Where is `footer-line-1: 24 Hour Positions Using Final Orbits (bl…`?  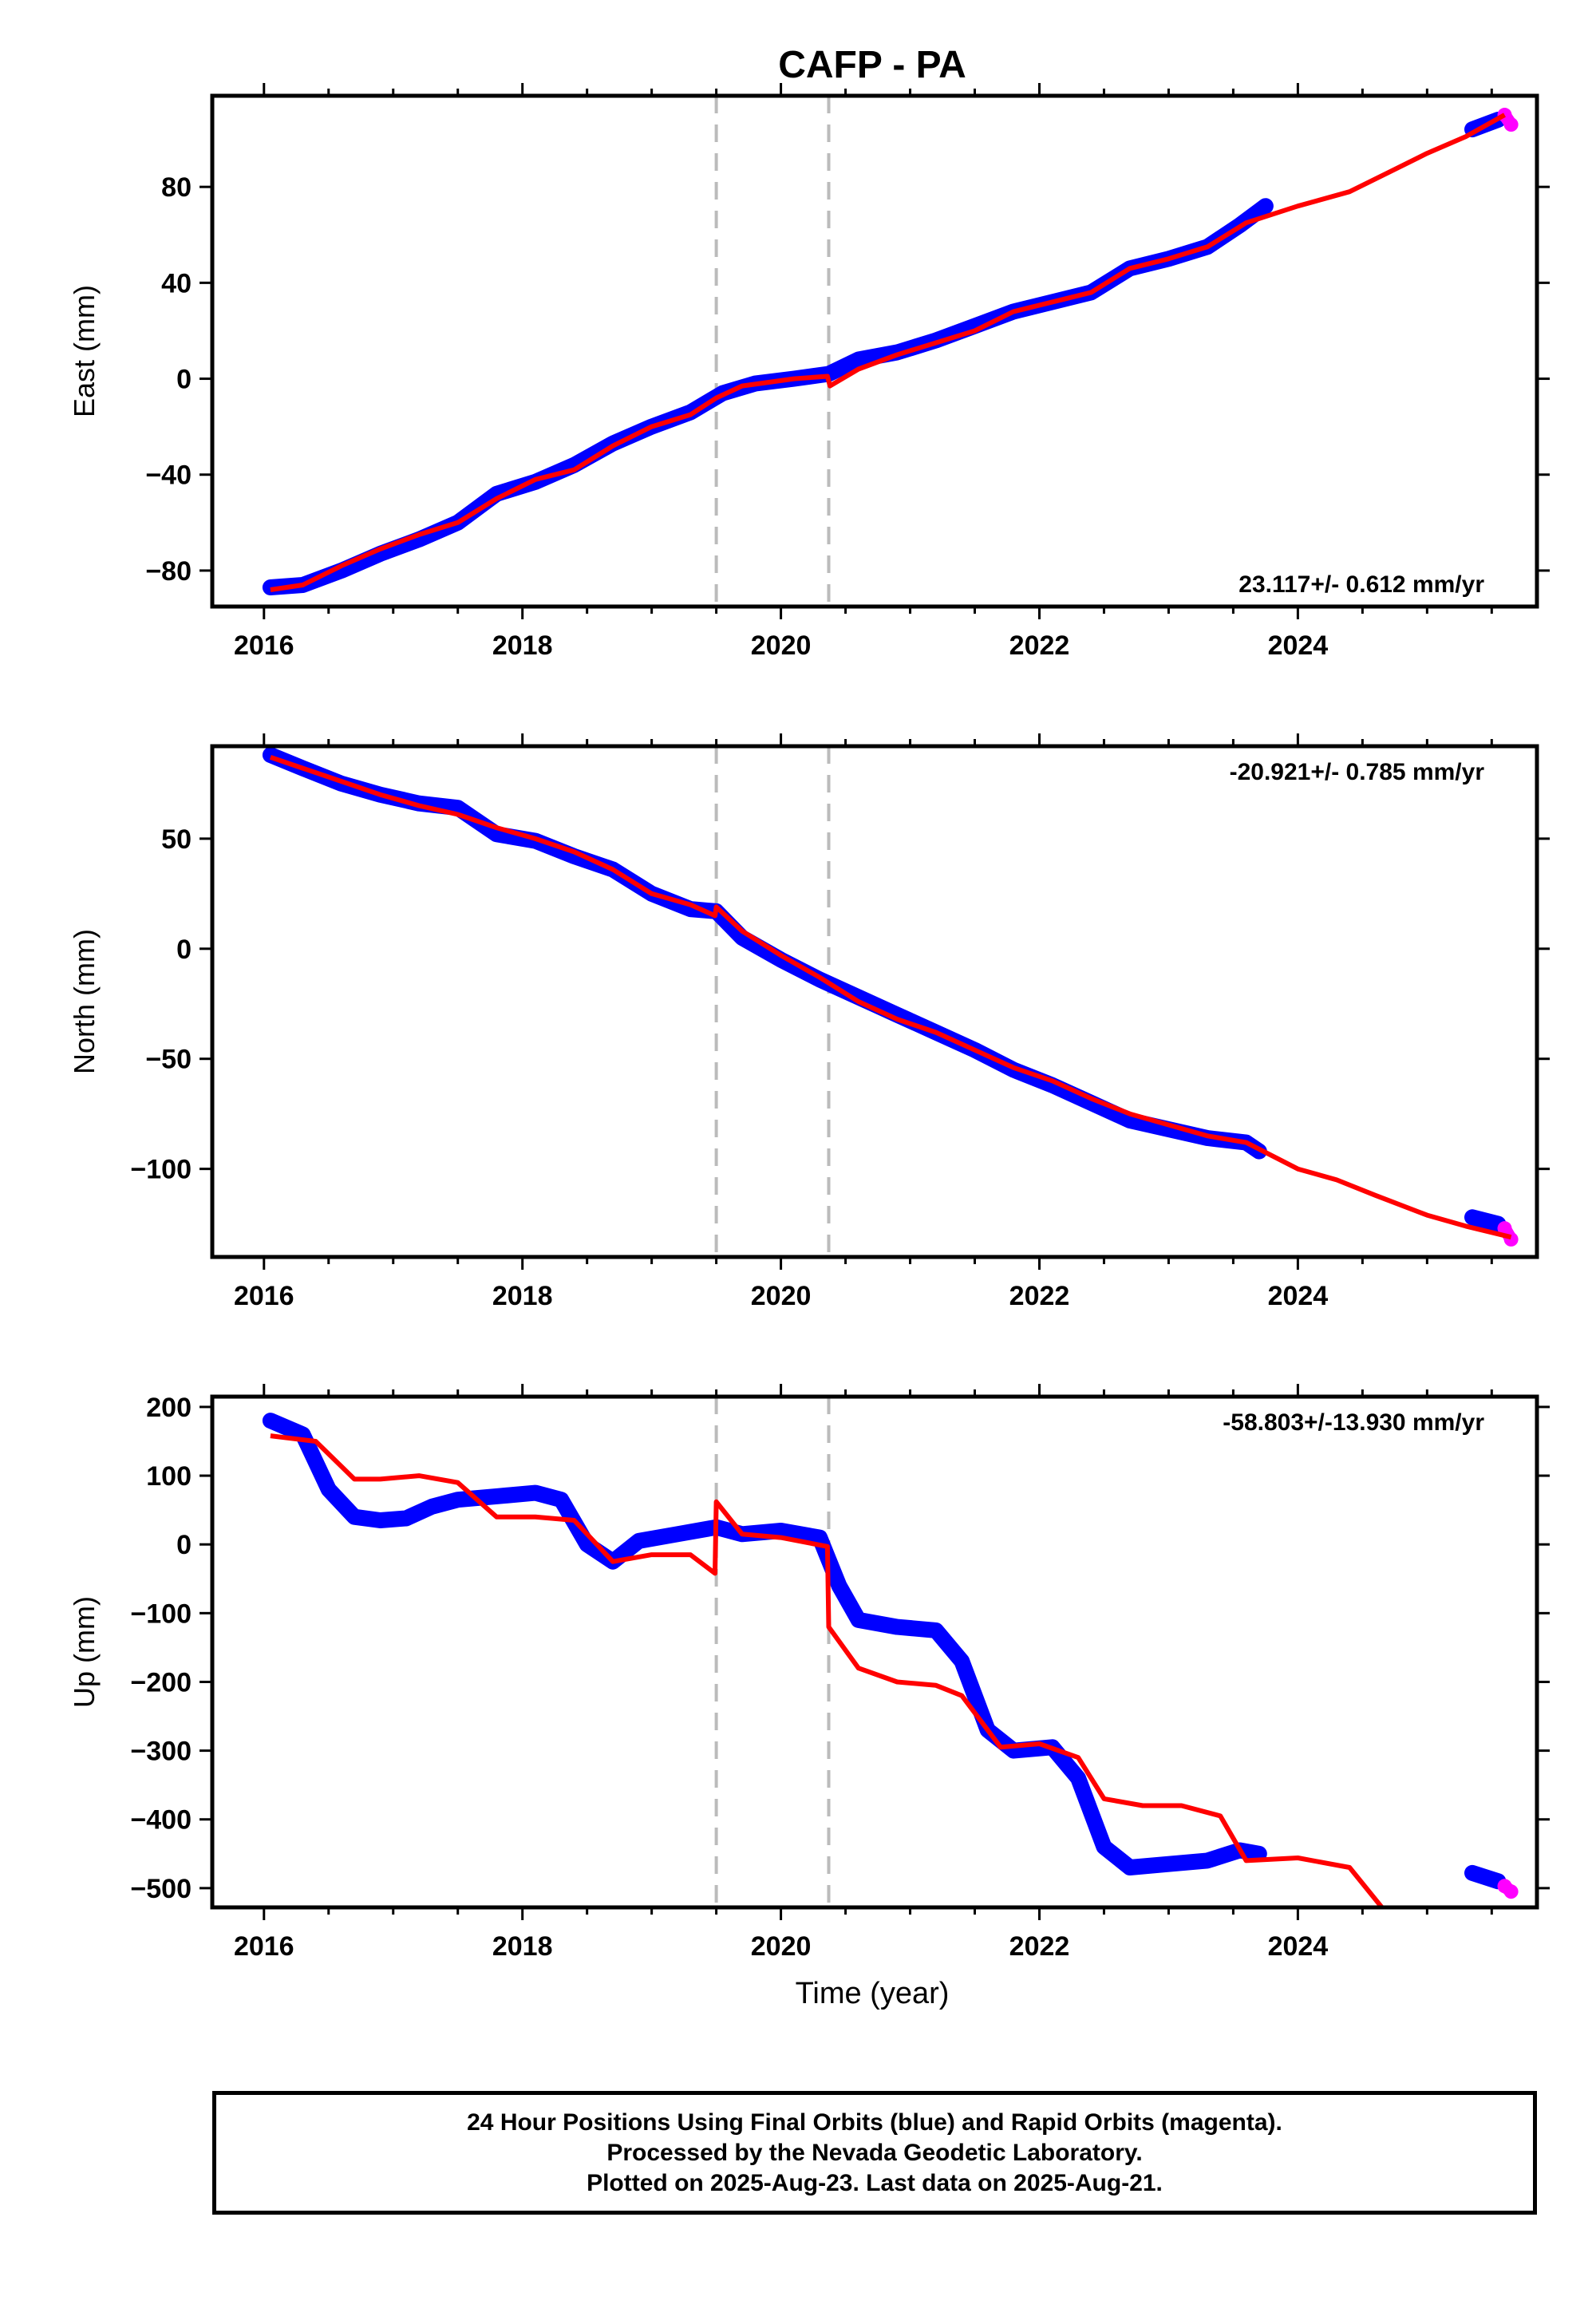
footer-line-1: 24 Hour Positions Using Final Orbits (bl… is located at coordinates (874, 2122).